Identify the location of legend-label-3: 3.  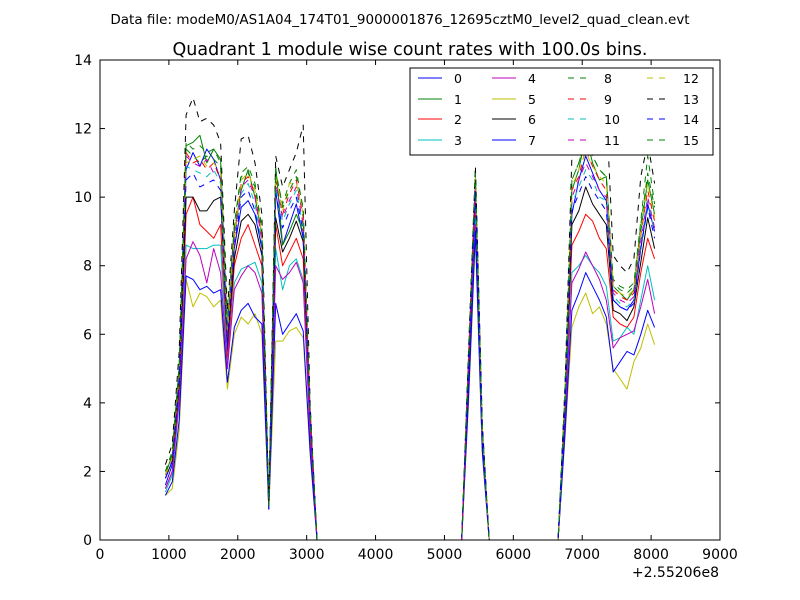
(458, 140).